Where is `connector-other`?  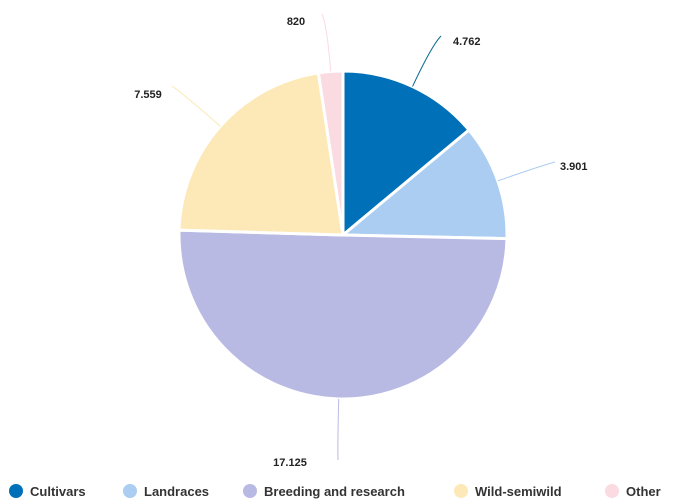
connector-other is located at coordinates (326, 42).